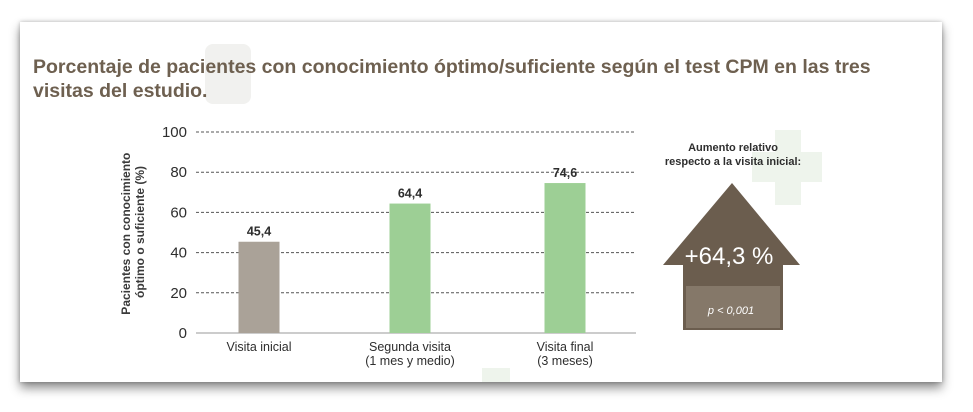 This screenshot has width=973, height=412. What do you see at coordinates (140, 232) in the screenshot?
I see `y-axis-label-line-2: óptimo o suficiente (%)` at bounding box center [140, 232].